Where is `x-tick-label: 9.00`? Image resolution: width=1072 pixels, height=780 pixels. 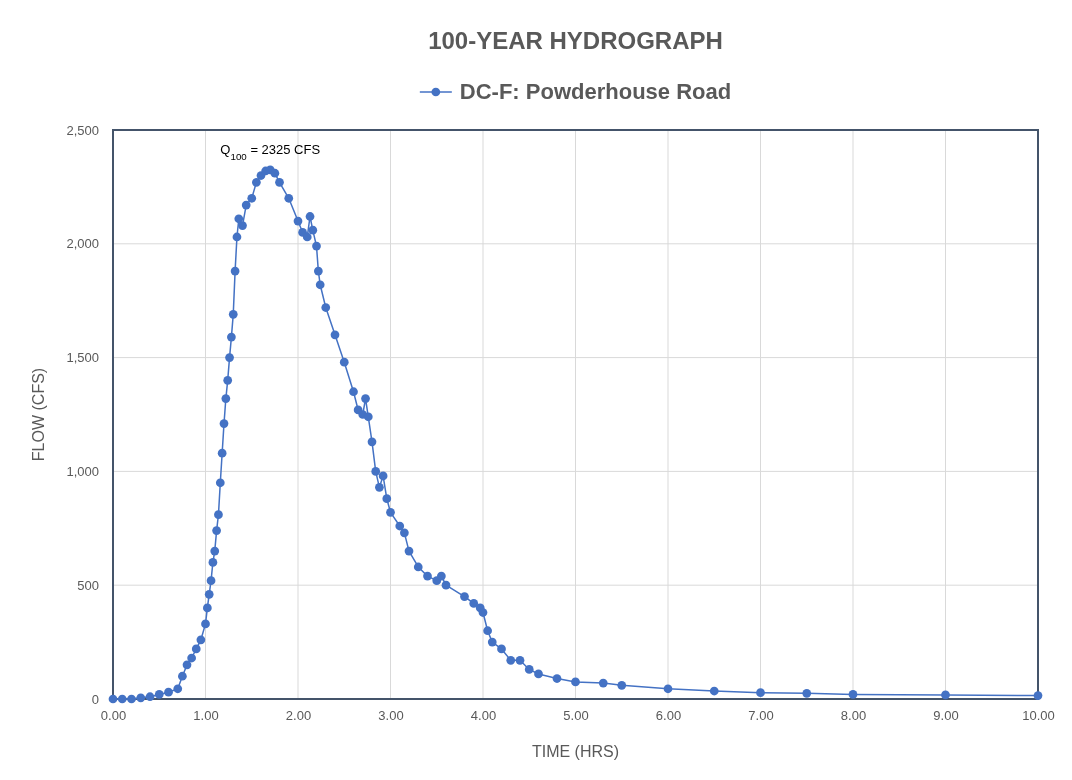
x-tick-label: 9.00 is located at coordinates (946, 716).